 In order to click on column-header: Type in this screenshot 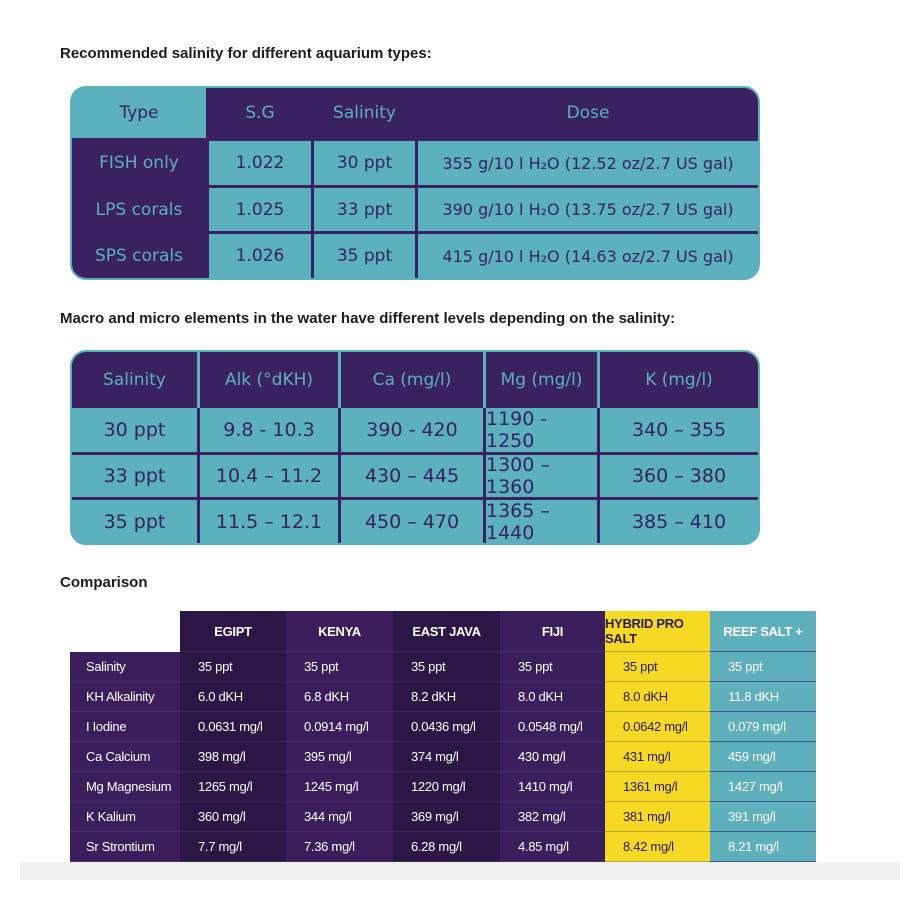, I will do `click(140, 114)`.